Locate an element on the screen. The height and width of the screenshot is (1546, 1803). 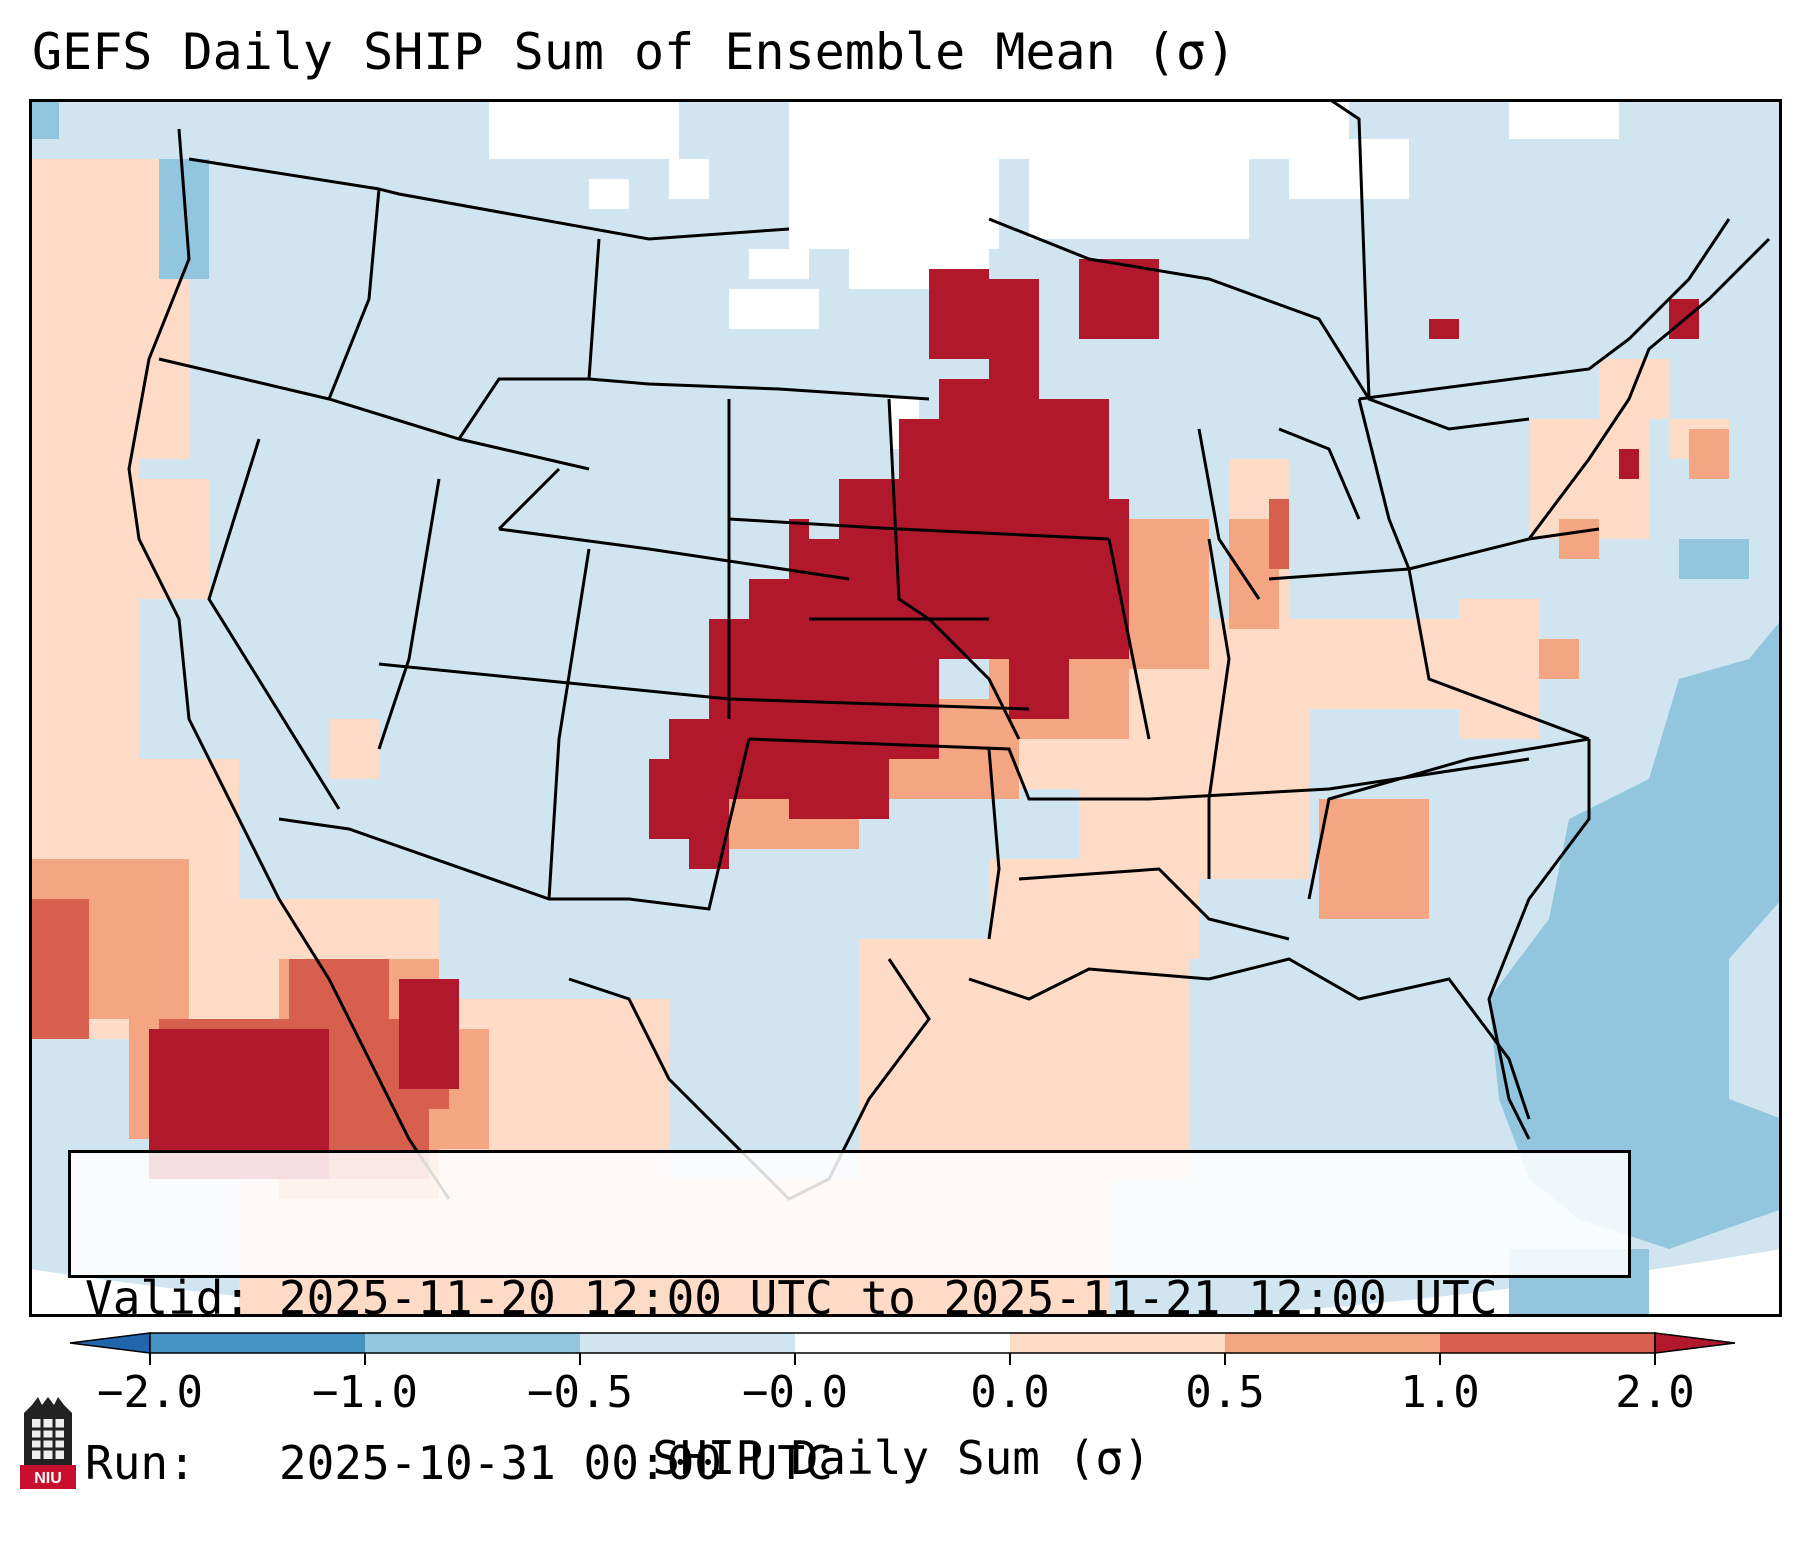
tick-label-0: −2.0 is located at coordinates (150, 1392).